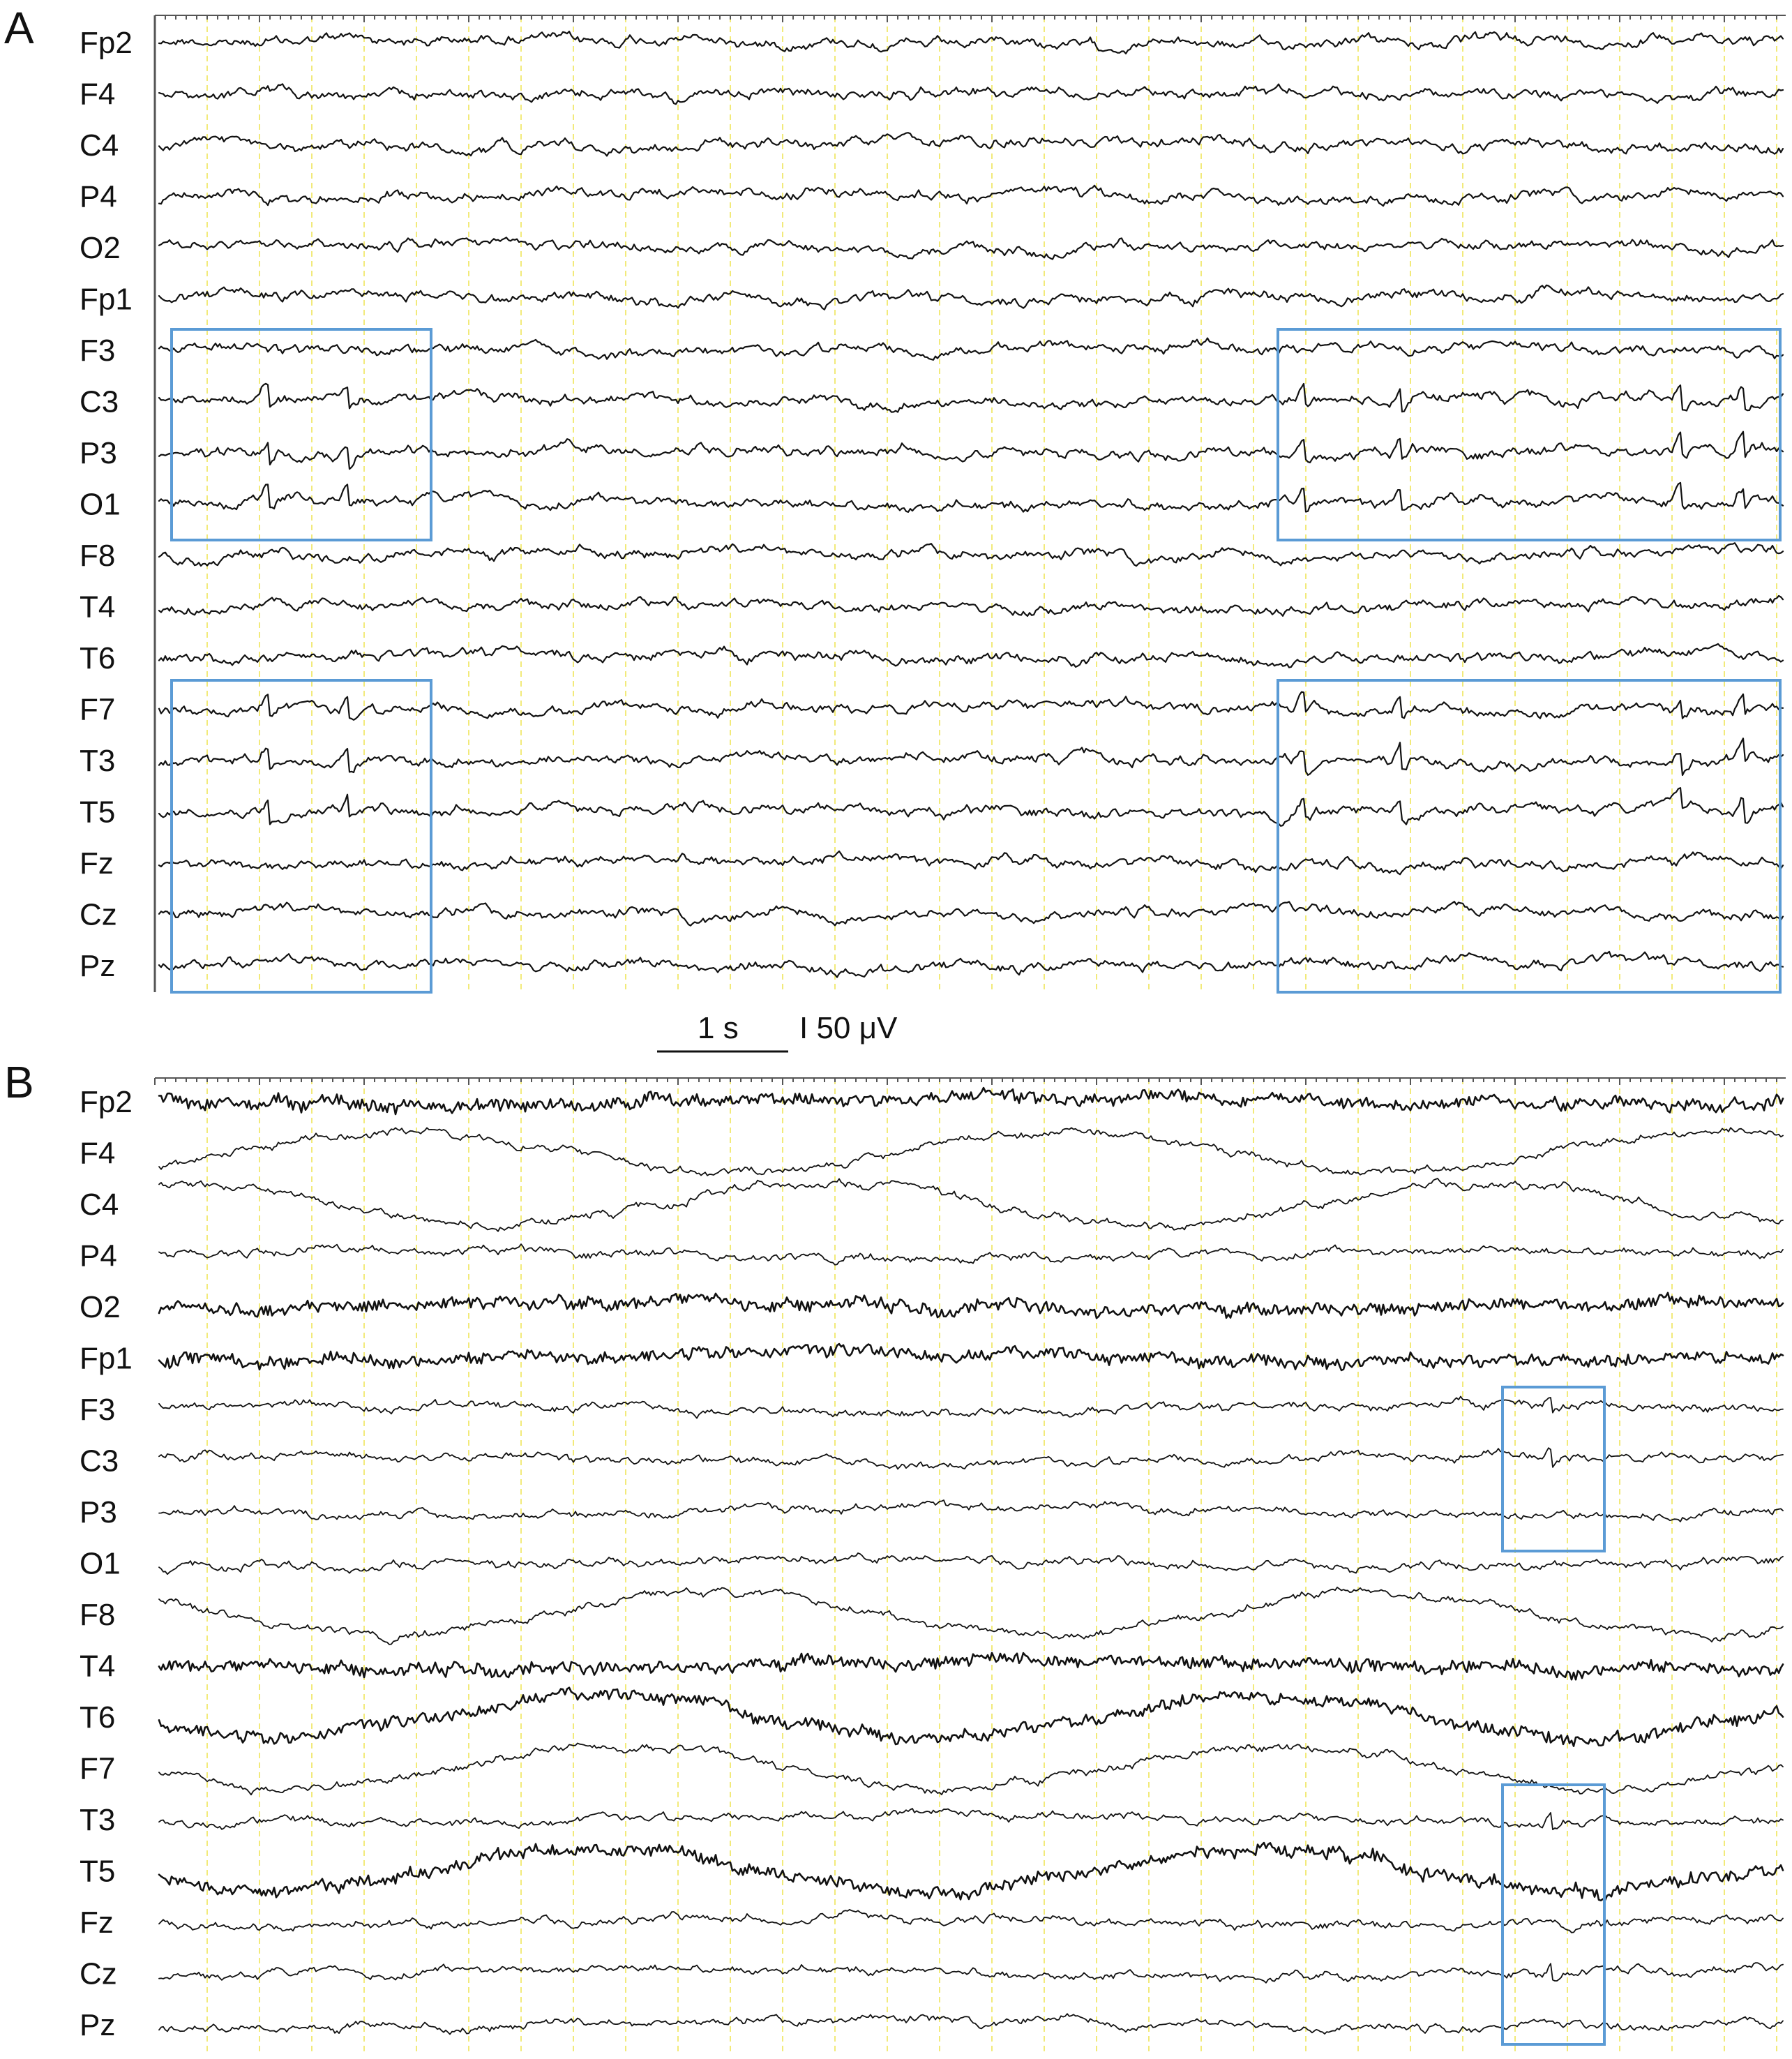 The width and height of the screenshot is (1792, 2059). Describe the element at coordinates (301, 435) in the screenshot. I see `spike-box-a-left-upper` at that location.